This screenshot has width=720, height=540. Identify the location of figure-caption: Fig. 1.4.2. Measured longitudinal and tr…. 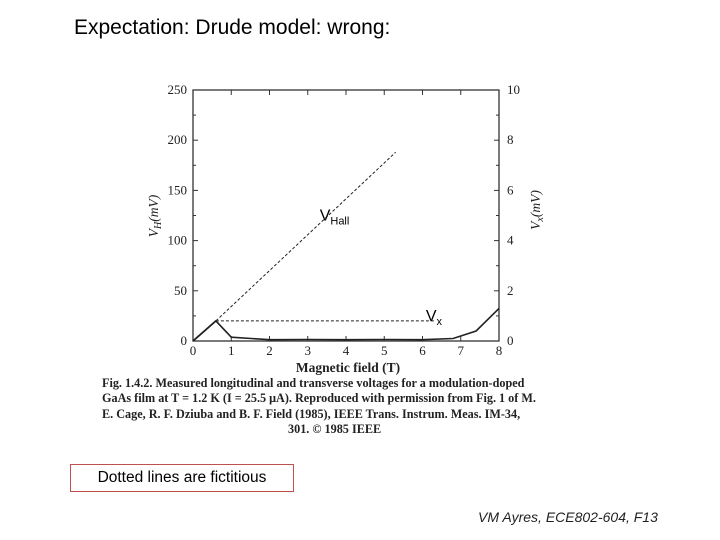
(348, 406).